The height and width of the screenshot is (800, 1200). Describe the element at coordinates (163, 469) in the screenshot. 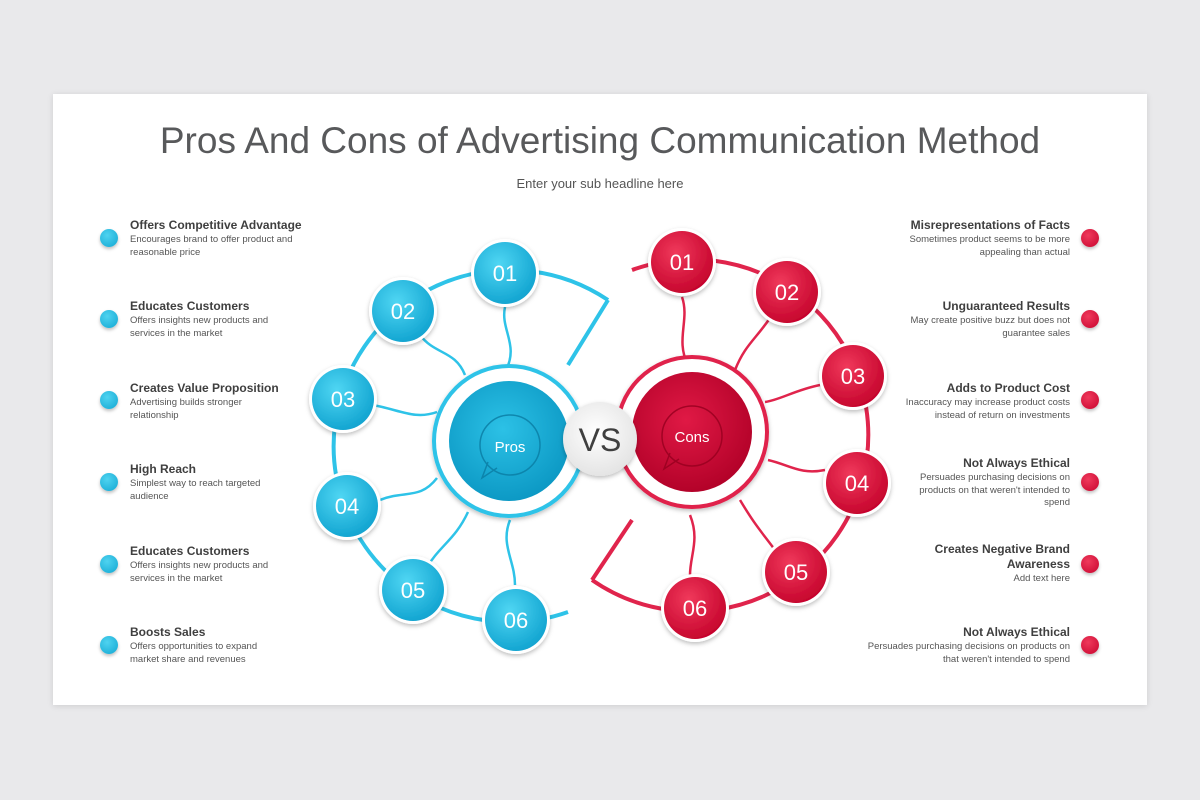

I see `pros-item-title: High Reach` at that location.